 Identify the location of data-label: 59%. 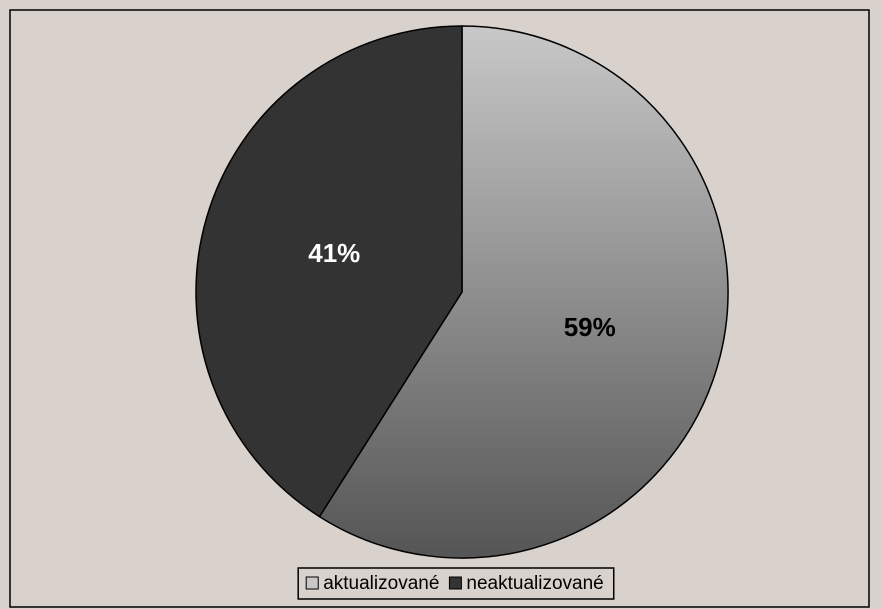
(590, 327).